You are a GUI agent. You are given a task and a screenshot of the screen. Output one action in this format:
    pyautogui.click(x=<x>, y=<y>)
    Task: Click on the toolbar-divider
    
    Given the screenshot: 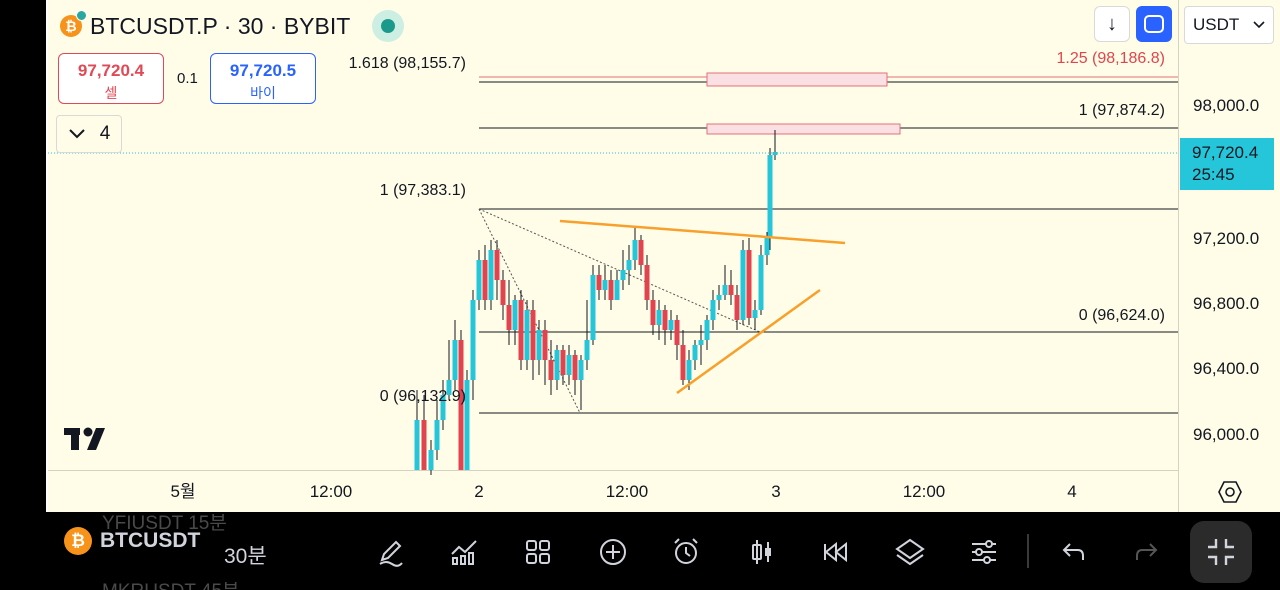 What is the action you would take?
    pyautogui.click(x=1028, y=551)
    